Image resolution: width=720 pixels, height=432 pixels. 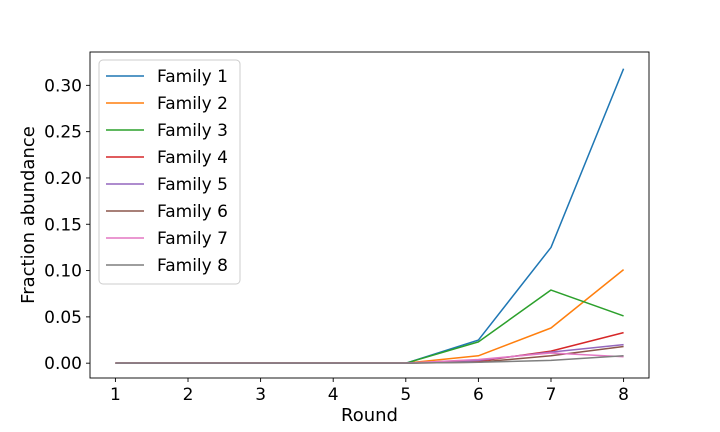 I want to click on legend-entry-label: Family 6, so click(x=192, y=212).